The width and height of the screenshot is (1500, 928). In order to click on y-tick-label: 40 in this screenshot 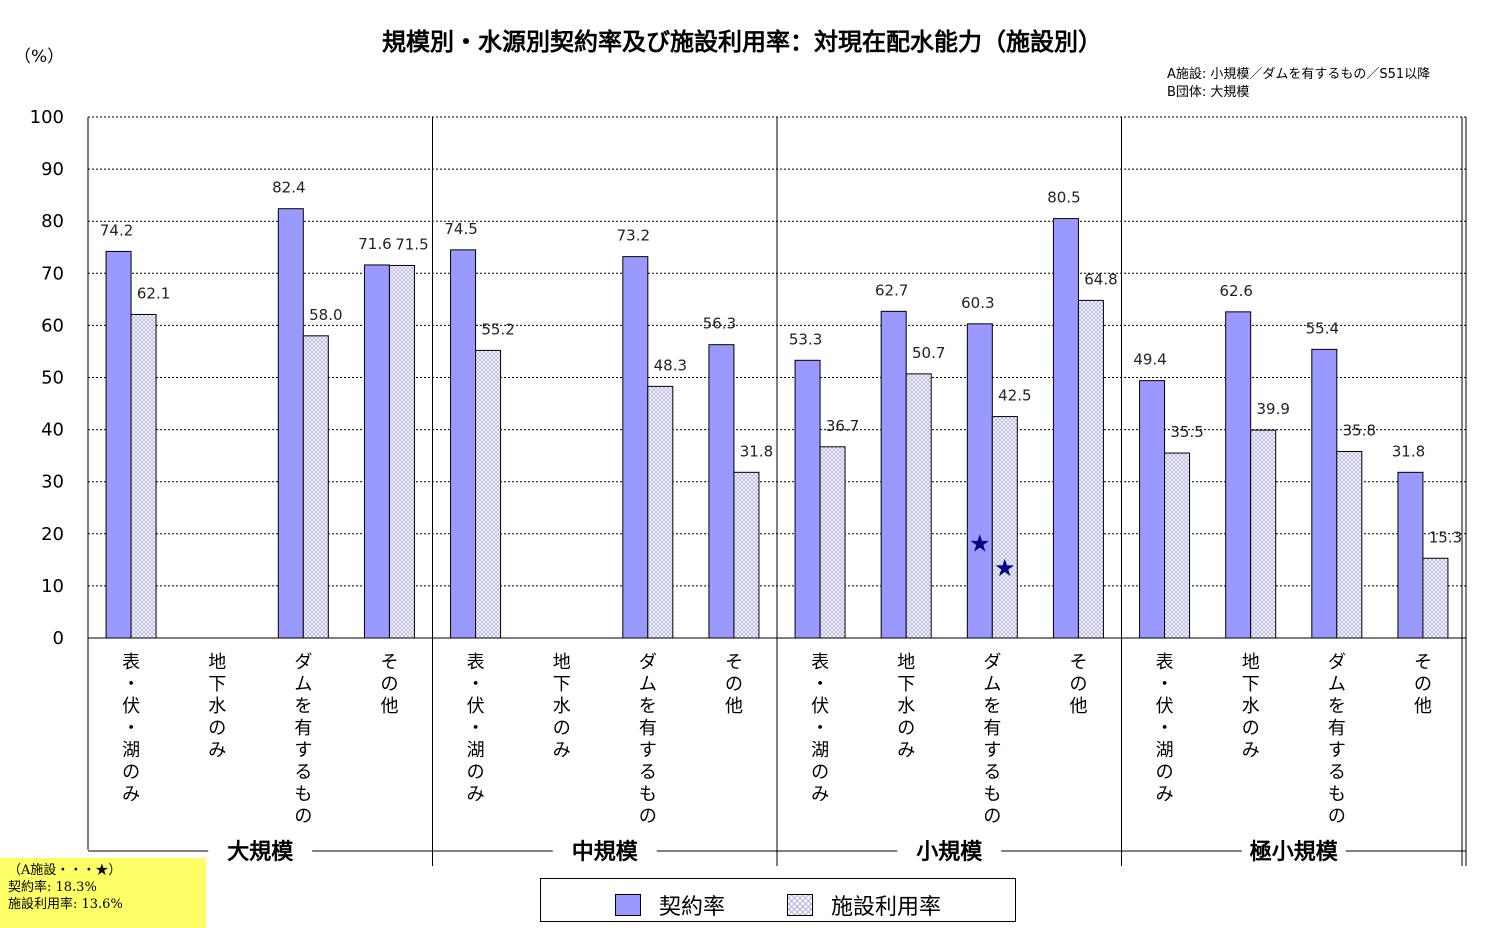, I will do `click(52, 430)`.